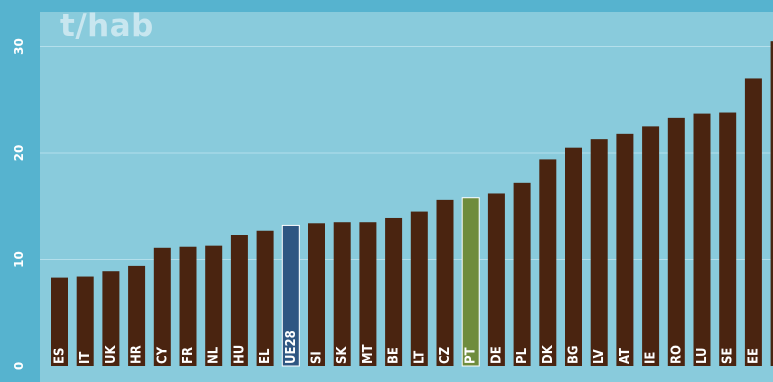 This screenshot has width=773, height=382. Describe the element at coordinates (368, 294) in the screenshot. I see `bar-mt` at that location.